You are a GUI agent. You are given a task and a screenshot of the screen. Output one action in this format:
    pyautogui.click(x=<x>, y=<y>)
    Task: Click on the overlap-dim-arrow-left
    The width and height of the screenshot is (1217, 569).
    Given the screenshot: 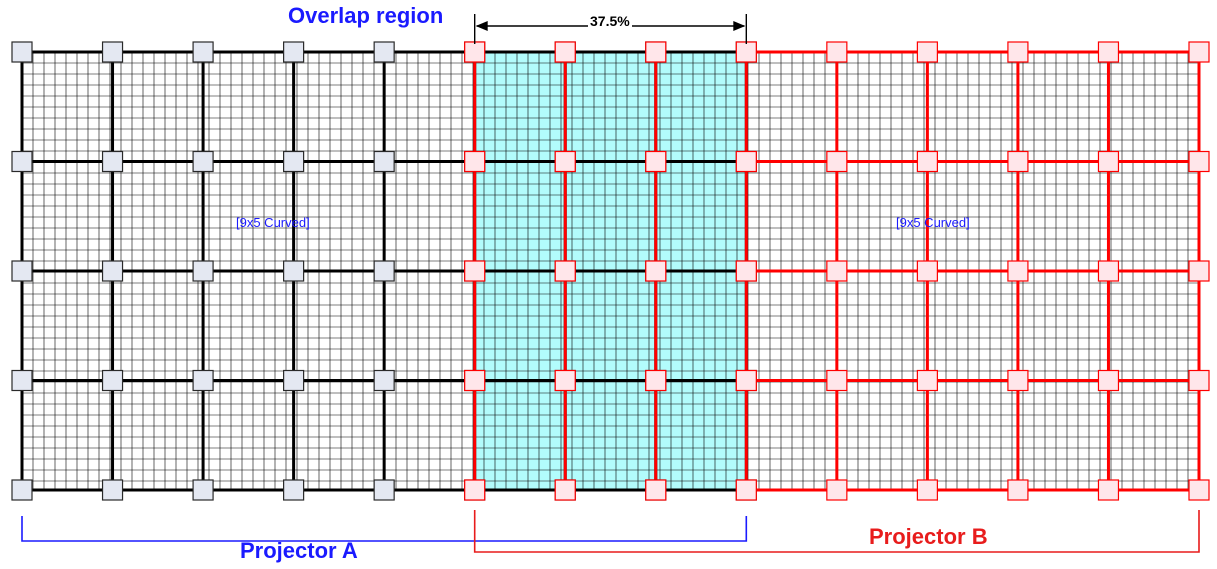 What is the action you would take?
    pyautogui.click(x=481, y=26)
    